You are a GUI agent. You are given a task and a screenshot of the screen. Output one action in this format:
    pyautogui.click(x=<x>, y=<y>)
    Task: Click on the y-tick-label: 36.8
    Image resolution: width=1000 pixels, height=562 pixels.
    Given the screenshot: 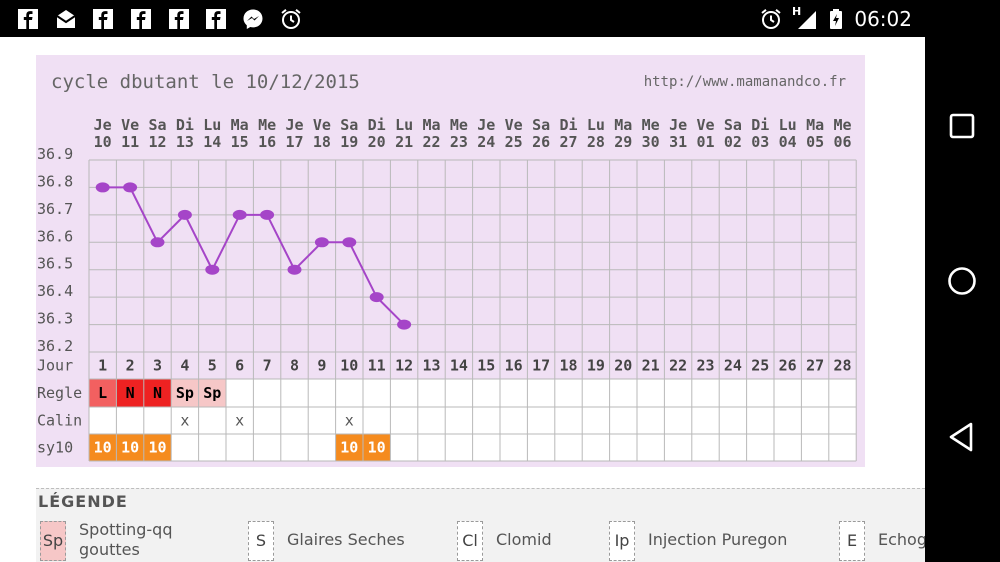 What is the action you would take?
    pyautogui.click(x=55, y=181)
    